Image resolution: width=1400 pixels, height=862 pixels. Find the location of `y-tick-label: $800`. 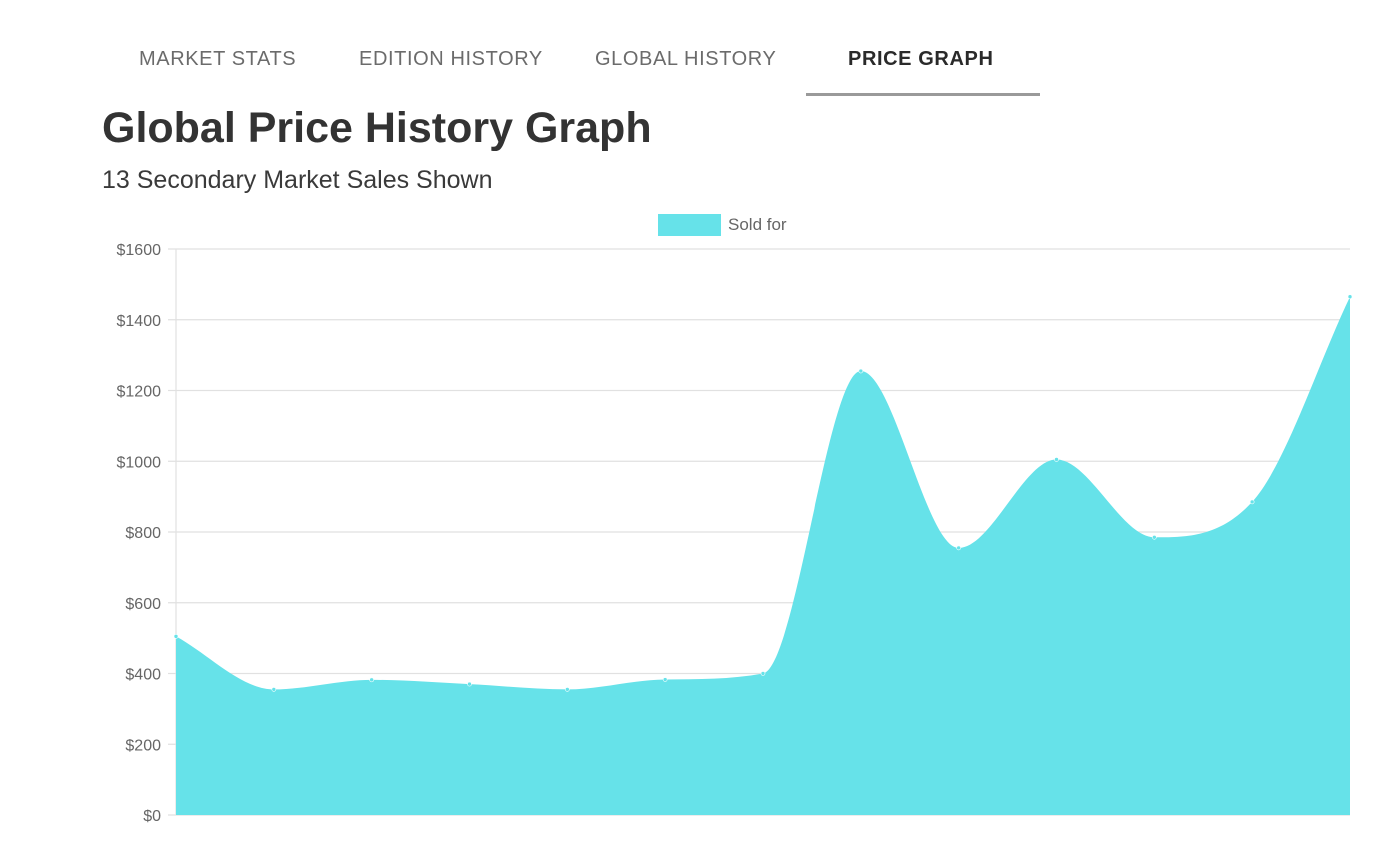

y-tick-label: $800 is located at coordinates (143, 533).